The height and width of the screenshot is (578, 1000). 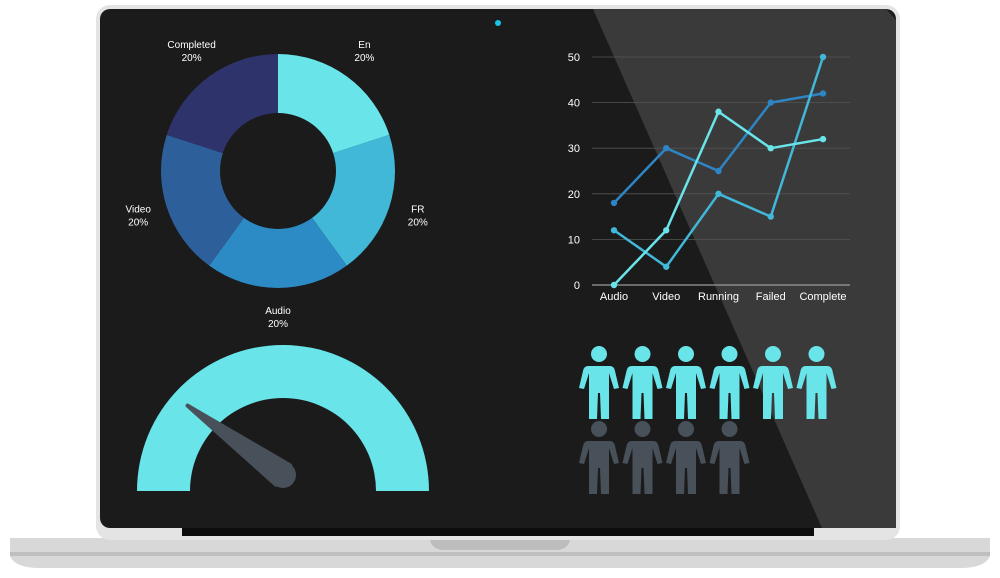 I want to click on gauge-arc, so click(x=283, y=418).